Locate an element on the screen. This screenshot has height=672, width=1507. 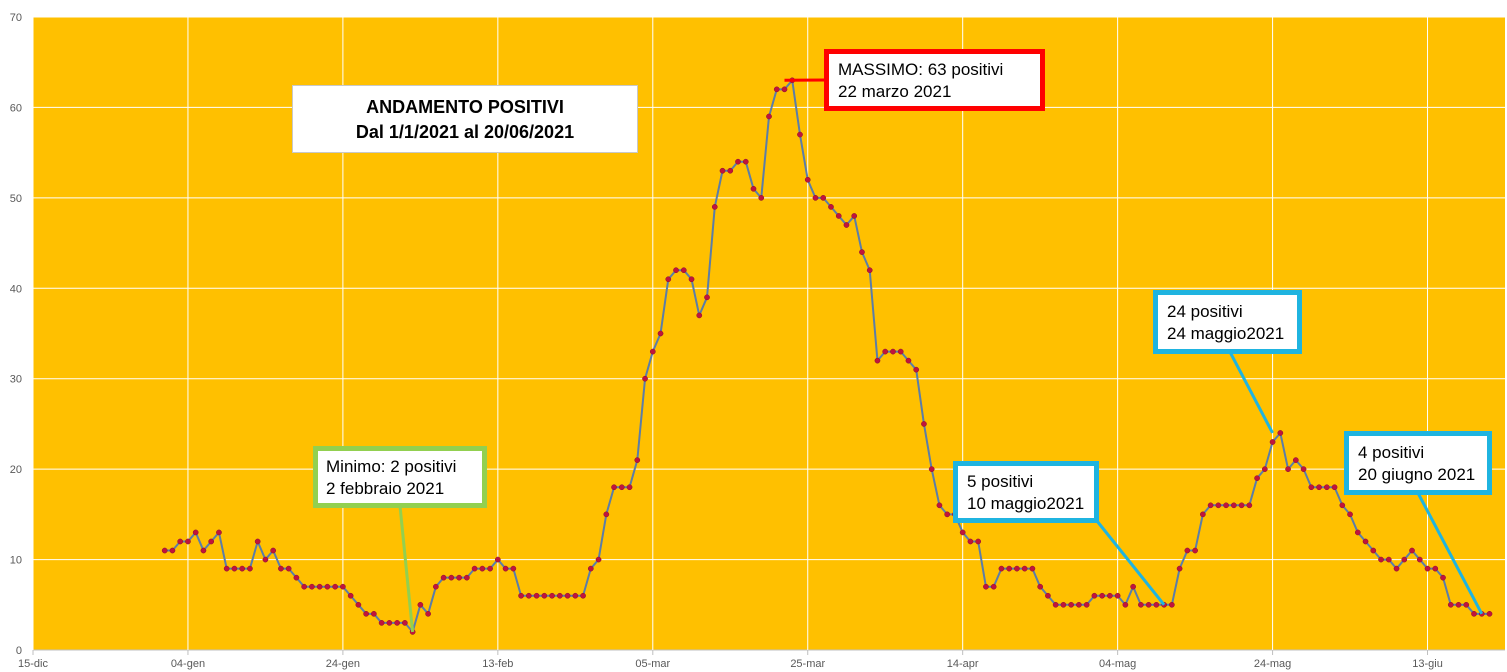
jun20-leader-line is located at coordinates (1450, 553).